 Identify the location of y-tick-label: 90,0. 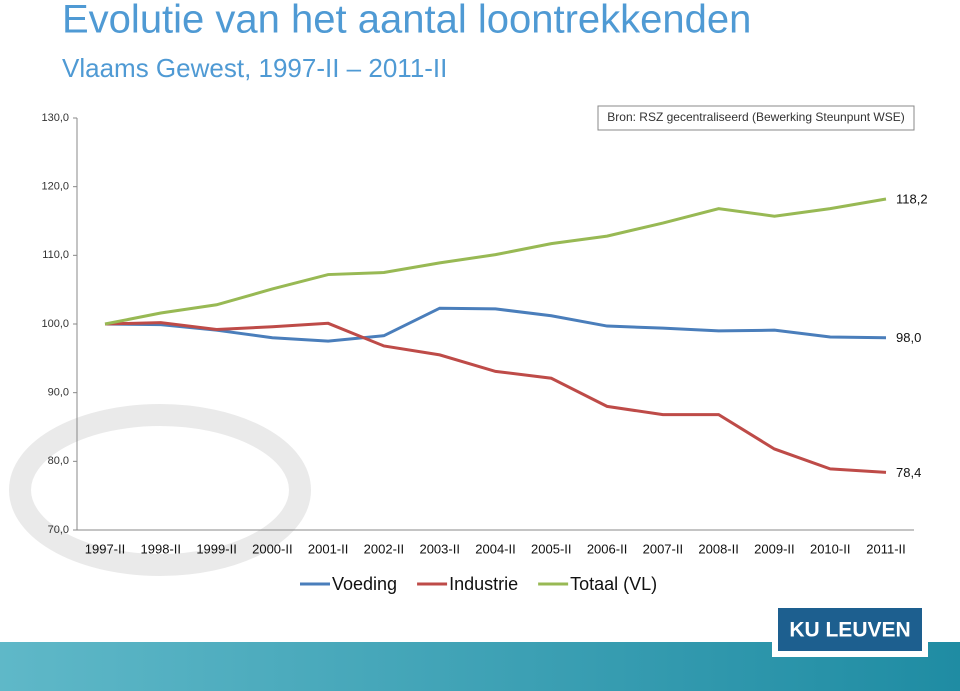
(58, 393).